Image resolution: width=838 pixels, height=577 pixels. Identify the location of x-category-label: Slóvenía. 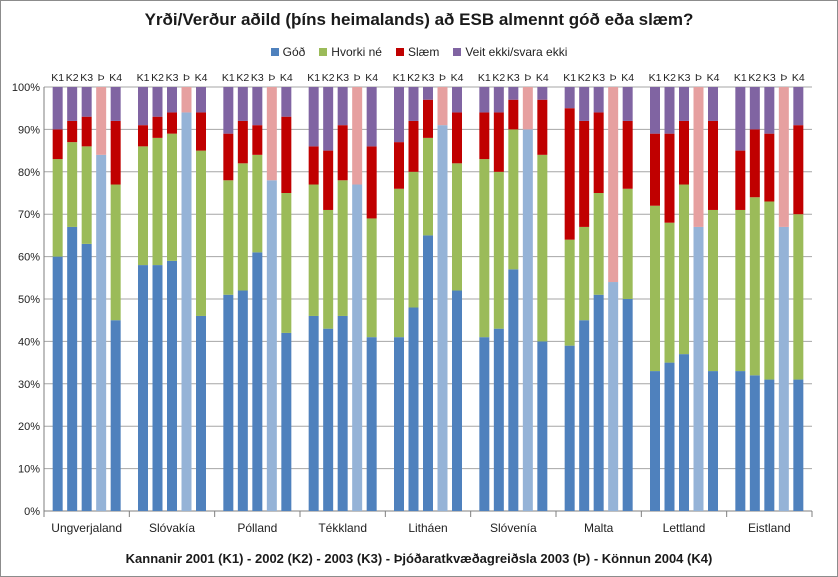
(513, 528).